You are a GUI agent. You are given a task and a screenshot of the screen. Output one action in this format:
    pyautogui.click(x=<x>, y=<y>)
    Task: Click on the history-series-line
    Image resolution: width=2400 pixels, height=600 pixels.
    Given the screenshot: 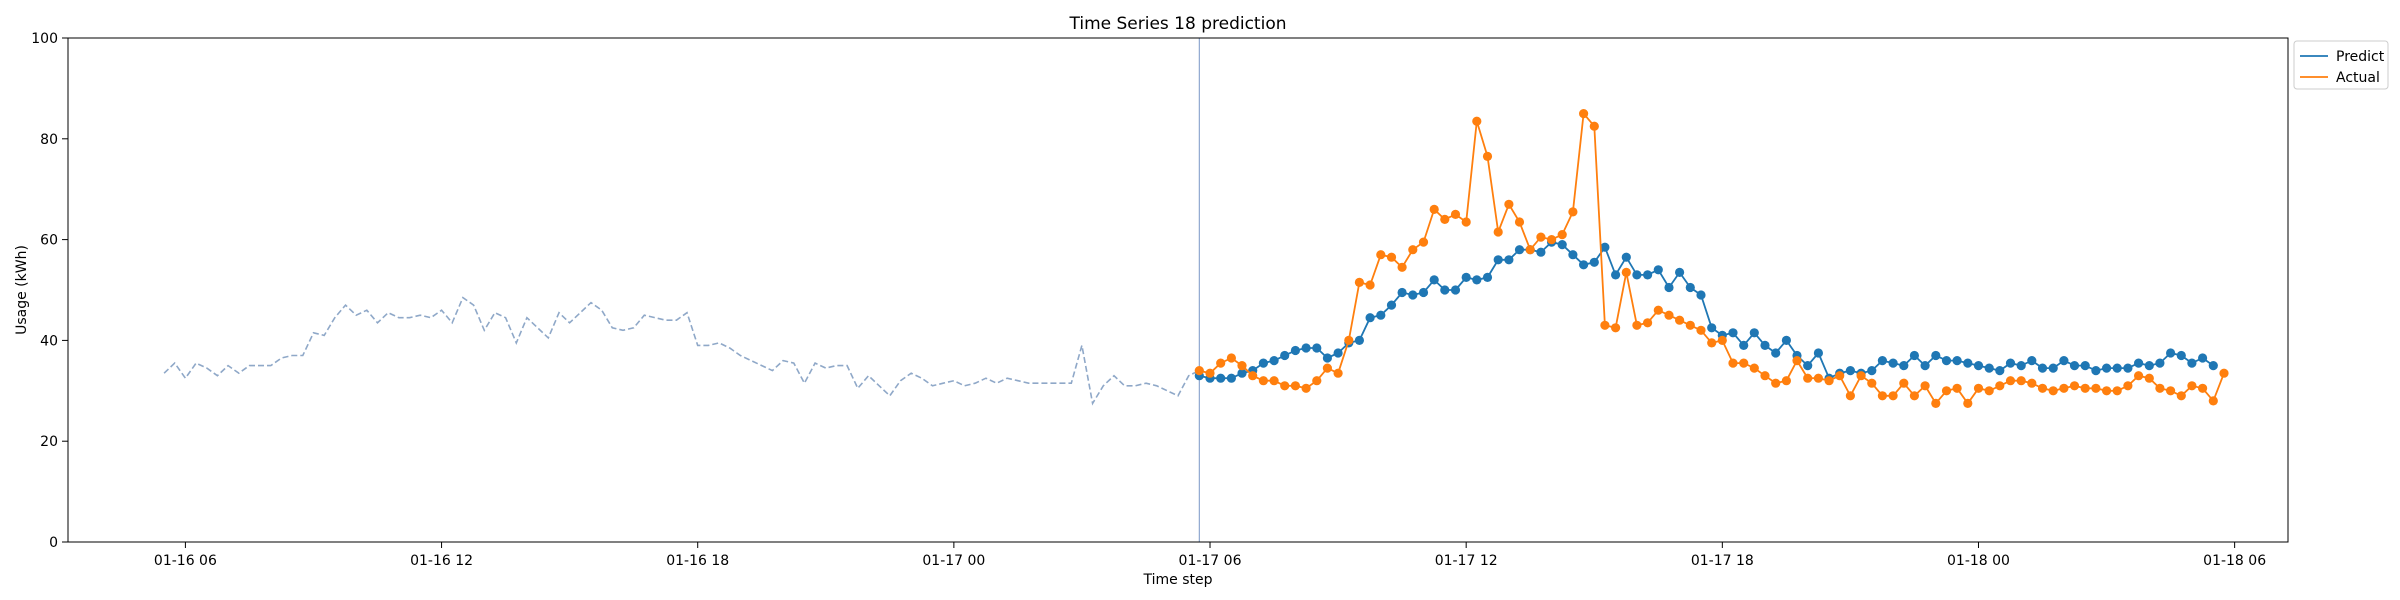 What is the action you would take?
    pyautogui.click(x=681, y=351)
    